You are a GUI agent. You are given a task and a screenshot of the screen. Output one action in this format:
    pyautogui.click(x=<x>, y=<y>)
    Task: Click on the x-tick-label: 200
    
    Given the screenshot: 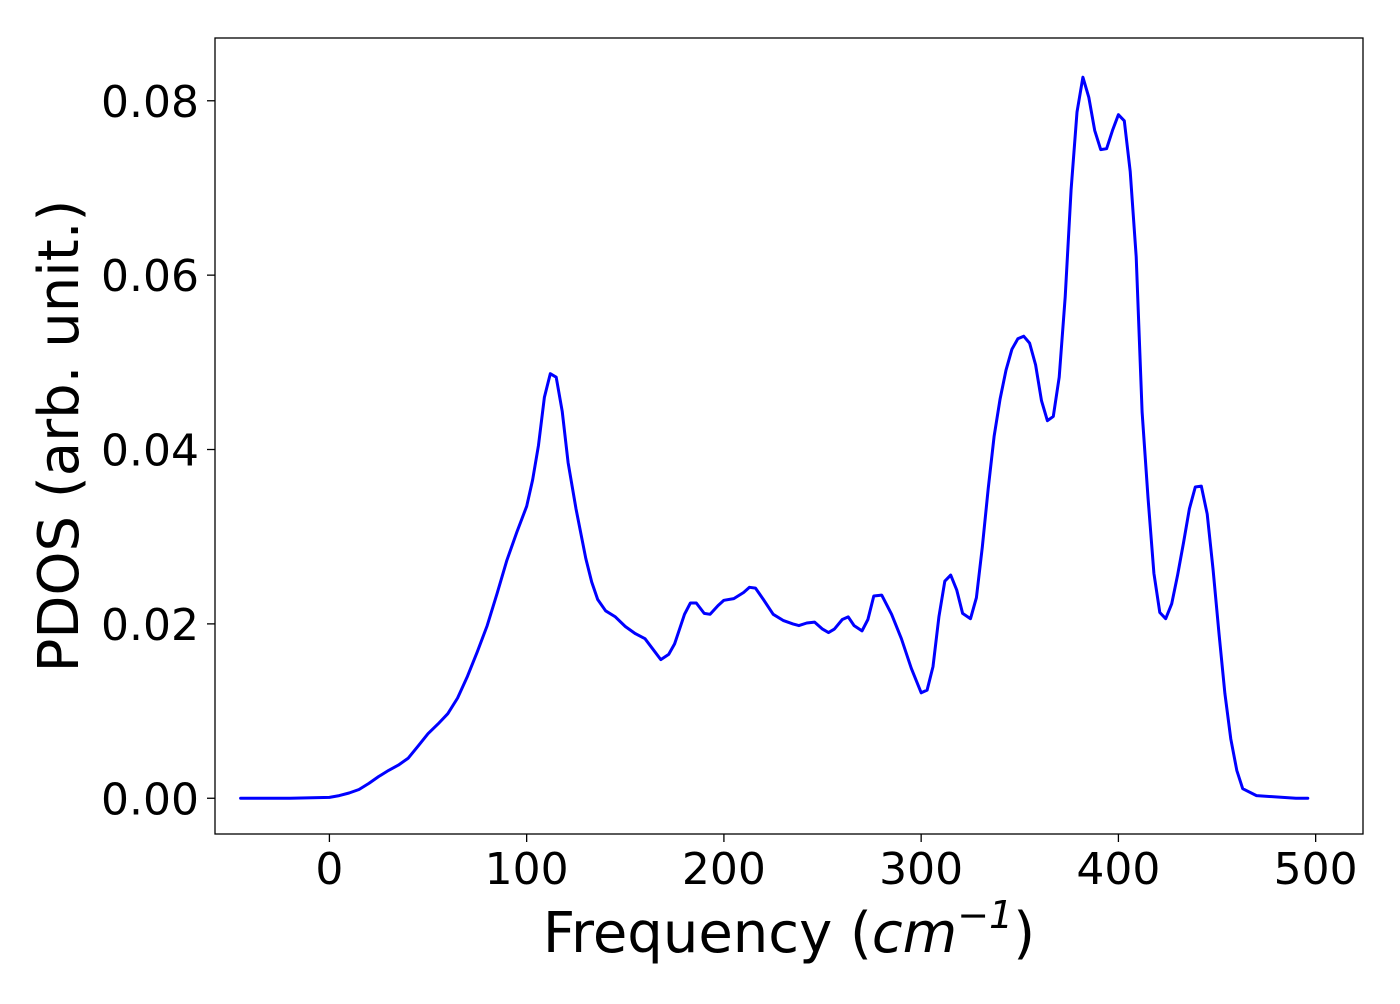 What is the action you would take?
    pyautogui.click(x=724, y=869)
    